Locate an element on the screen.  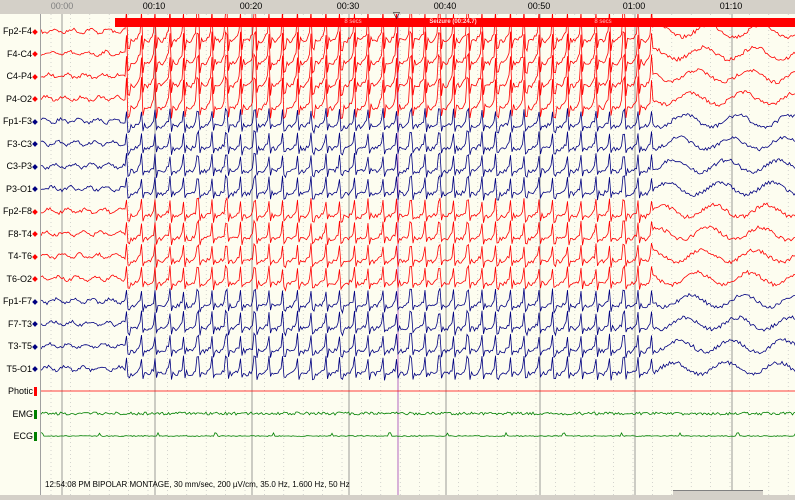
channel-label-text: T5-O1 is located at coordinates (19, 368).